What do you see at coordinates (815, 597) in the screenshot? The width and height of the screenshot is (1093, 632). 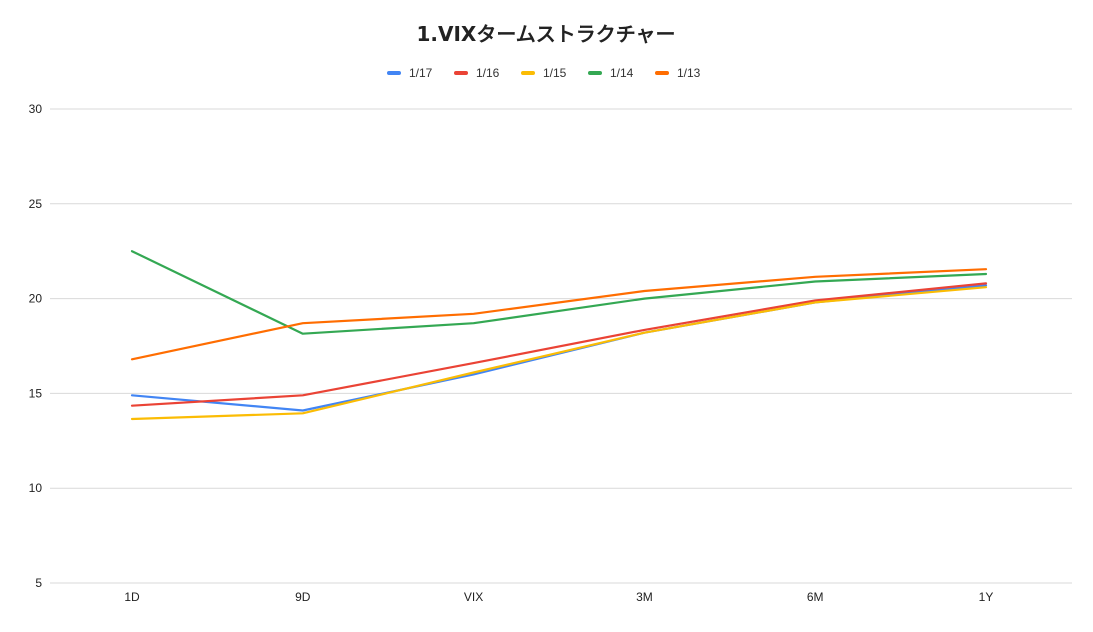 I see `x-tick-label: 6M` at bounding box center [815, 597].